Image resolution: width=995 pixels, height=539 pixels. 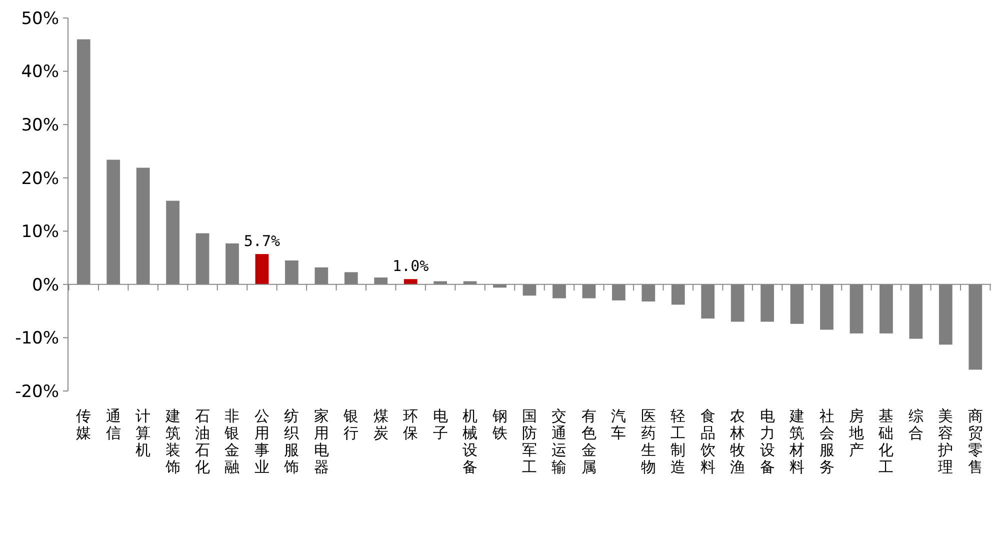 What do you see at coordinates (916, 424) in the screenshot?
I see `x-tick-label: 综合` at bounding box center [916, 424].